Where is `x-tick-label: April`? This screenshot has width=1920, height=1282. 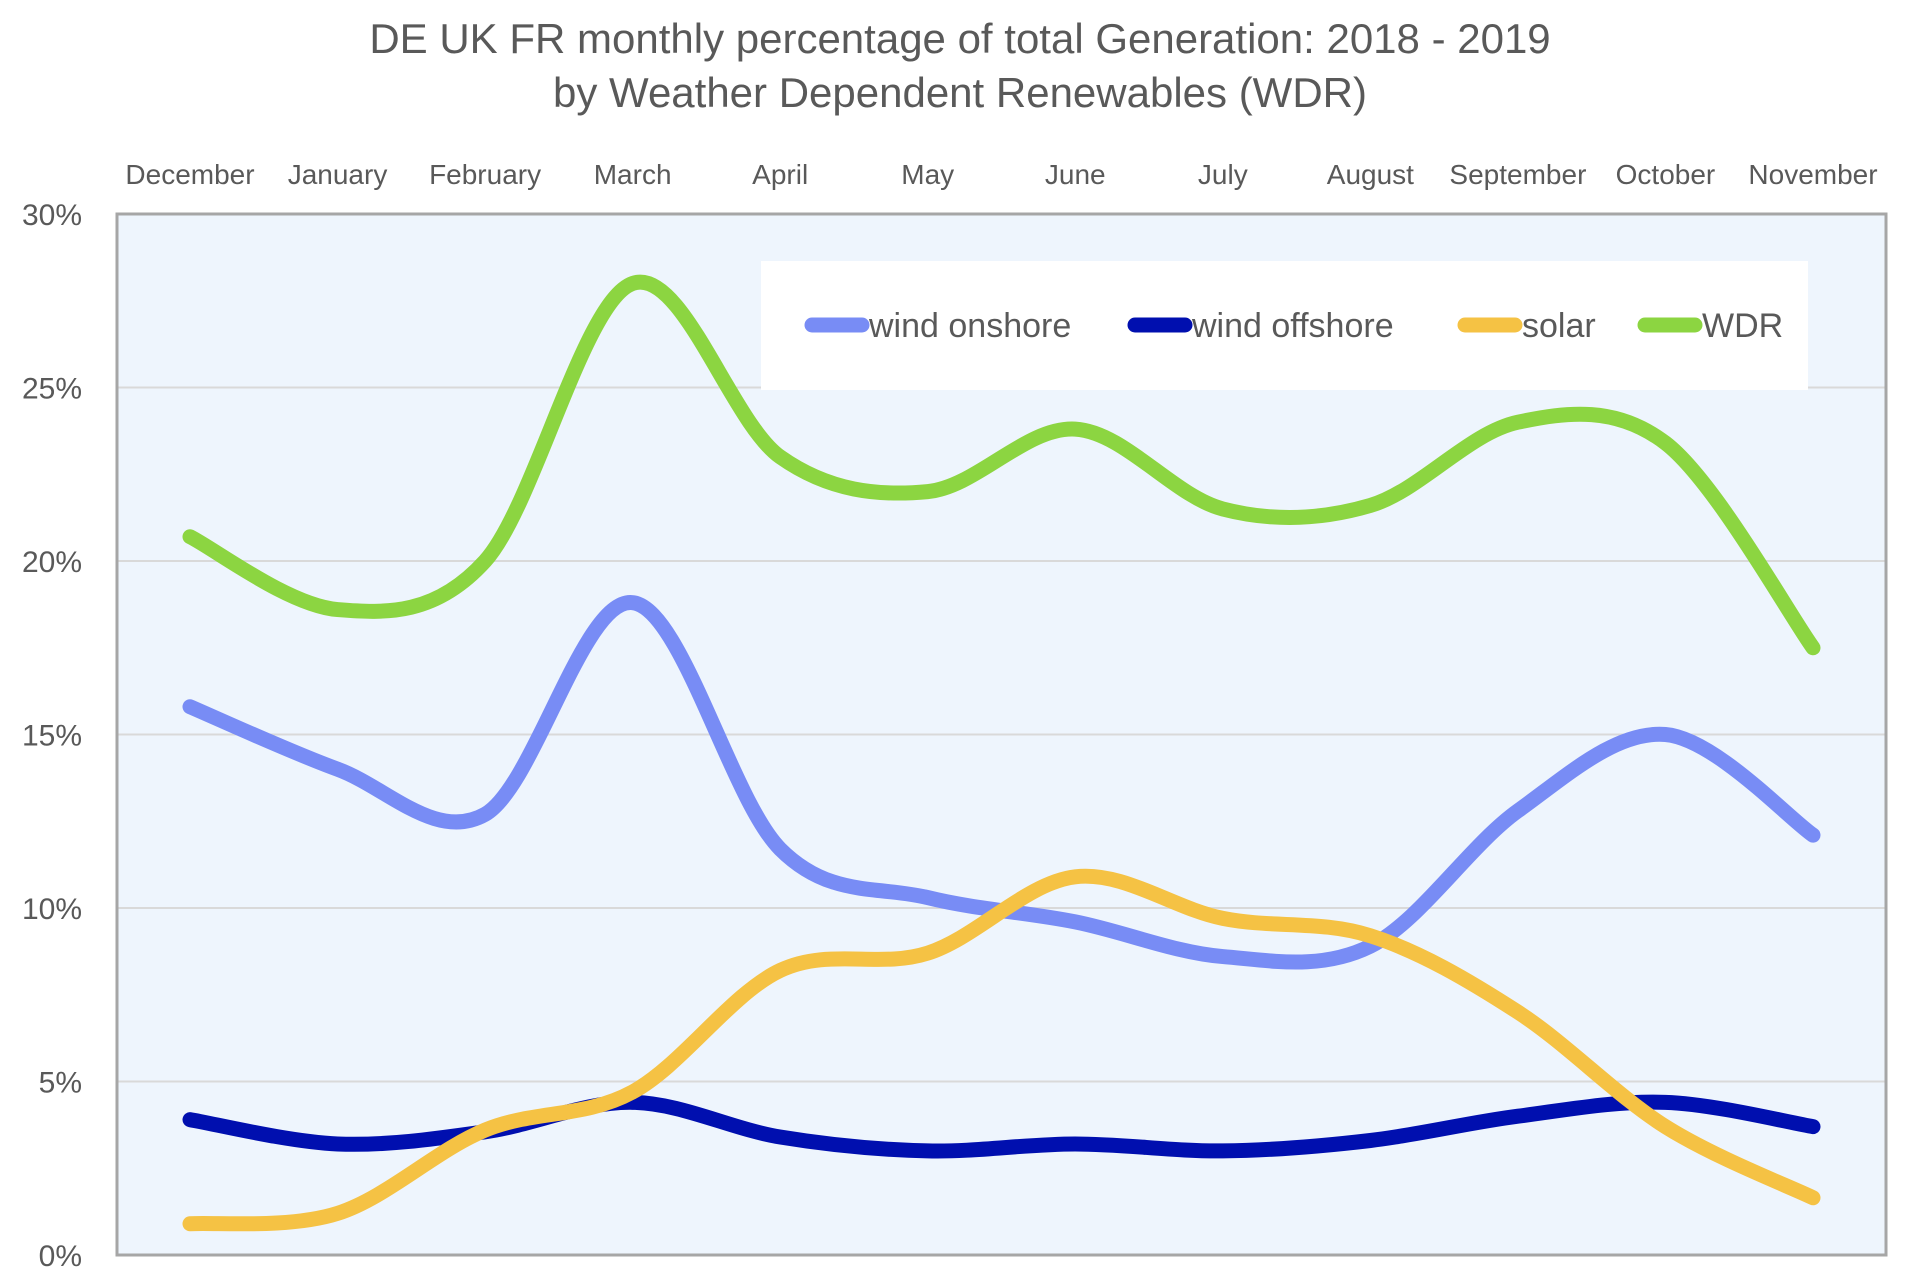 x-tick-label: April is located at coordinates (780, 174).